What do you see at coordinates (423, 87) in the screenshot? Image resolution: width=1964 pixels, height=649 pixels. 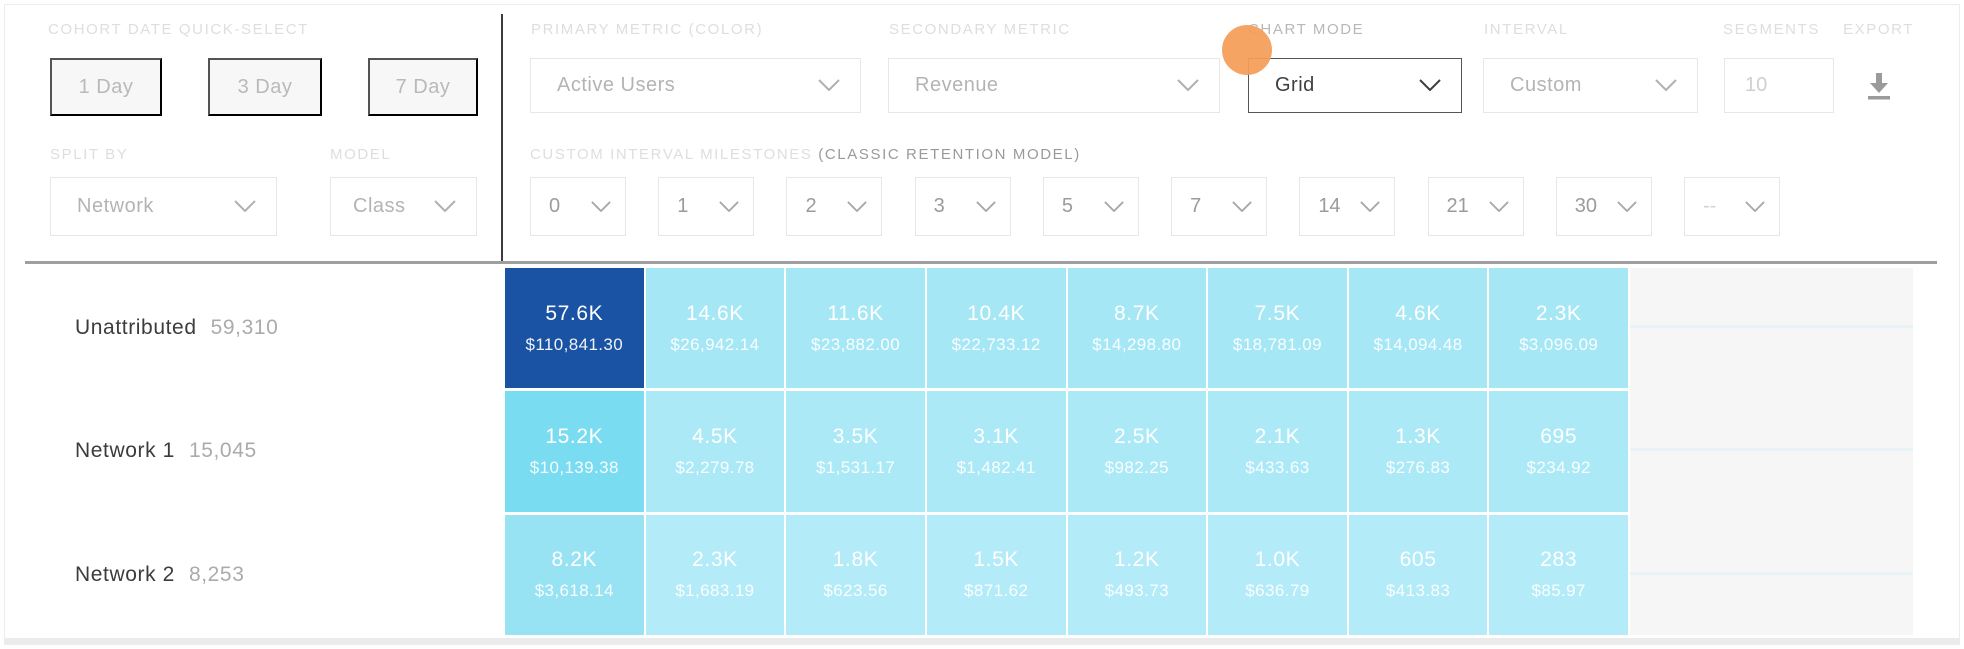 I see `quick-select-7day-button: 7 Day` at bounding box center [423, 87].